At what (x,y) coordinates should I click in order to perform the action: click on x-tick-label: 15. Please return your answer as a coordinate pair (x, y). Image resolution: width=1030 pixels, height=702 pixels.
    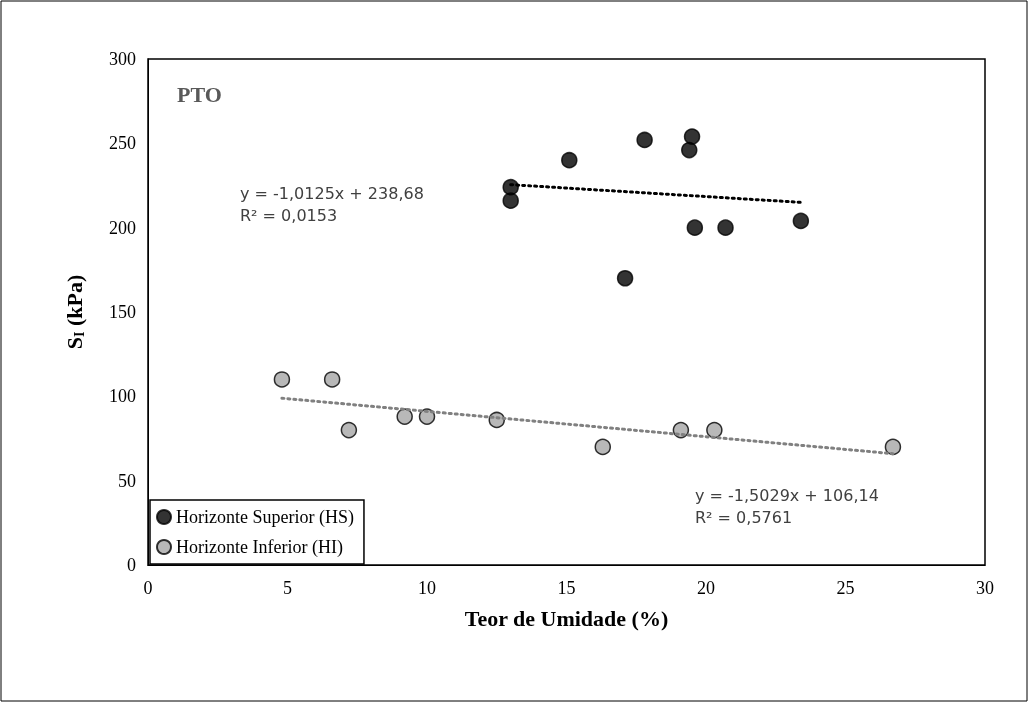
    Looking at the image, I should click on (566, 588).